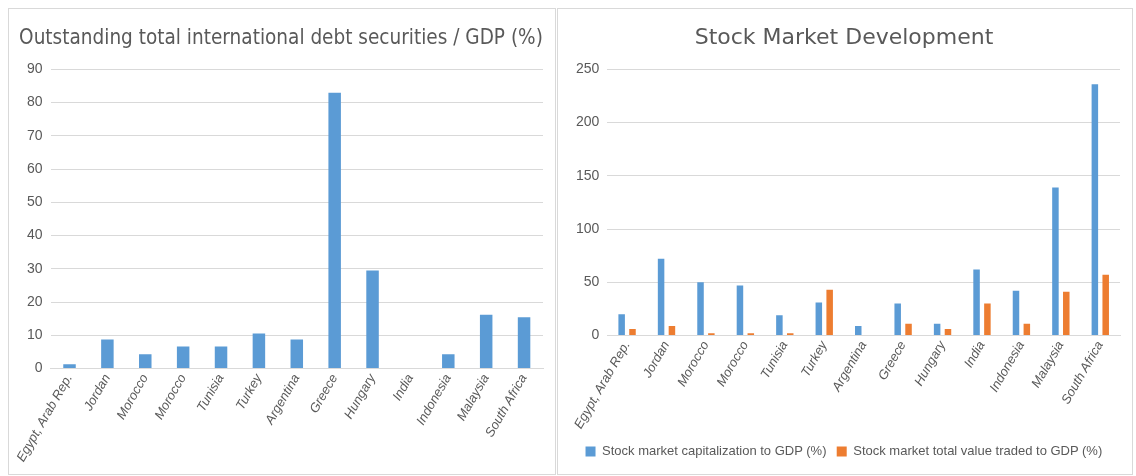 The image size is (1136, 476). What do you see at coordinates (34, 134) in the screenshot?
I see `y-tick-label: 70` at bounding box center [34, 134].